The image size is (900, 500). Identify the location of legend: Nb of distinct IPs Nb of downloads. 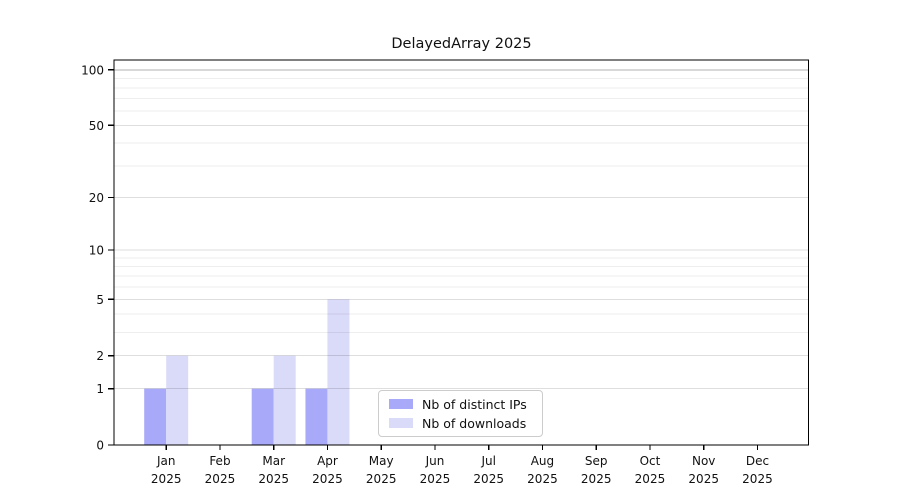
(460, 413).